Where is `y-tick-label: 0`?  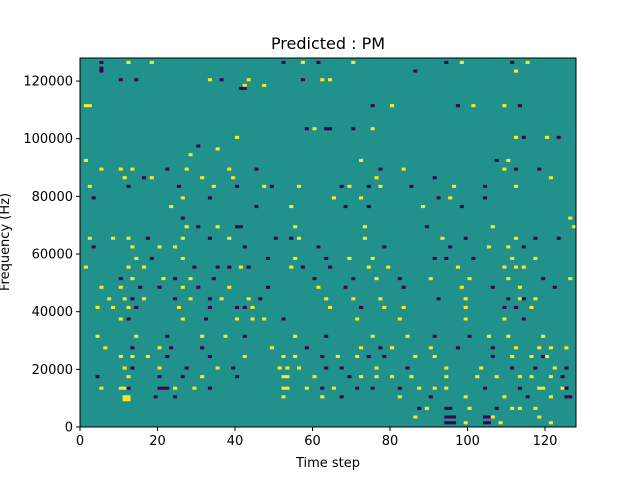
y-tick-label: 0 is located at coordinates (69, 428).